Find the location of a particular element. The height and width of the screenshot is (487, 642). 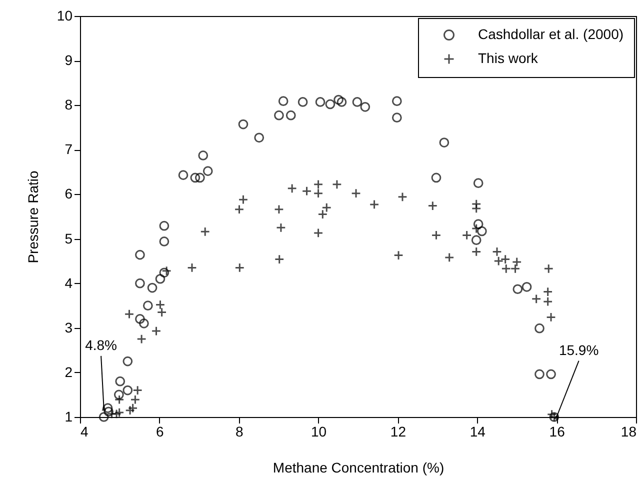

y-tick-label: 6 is located at coordinates (68, 194).